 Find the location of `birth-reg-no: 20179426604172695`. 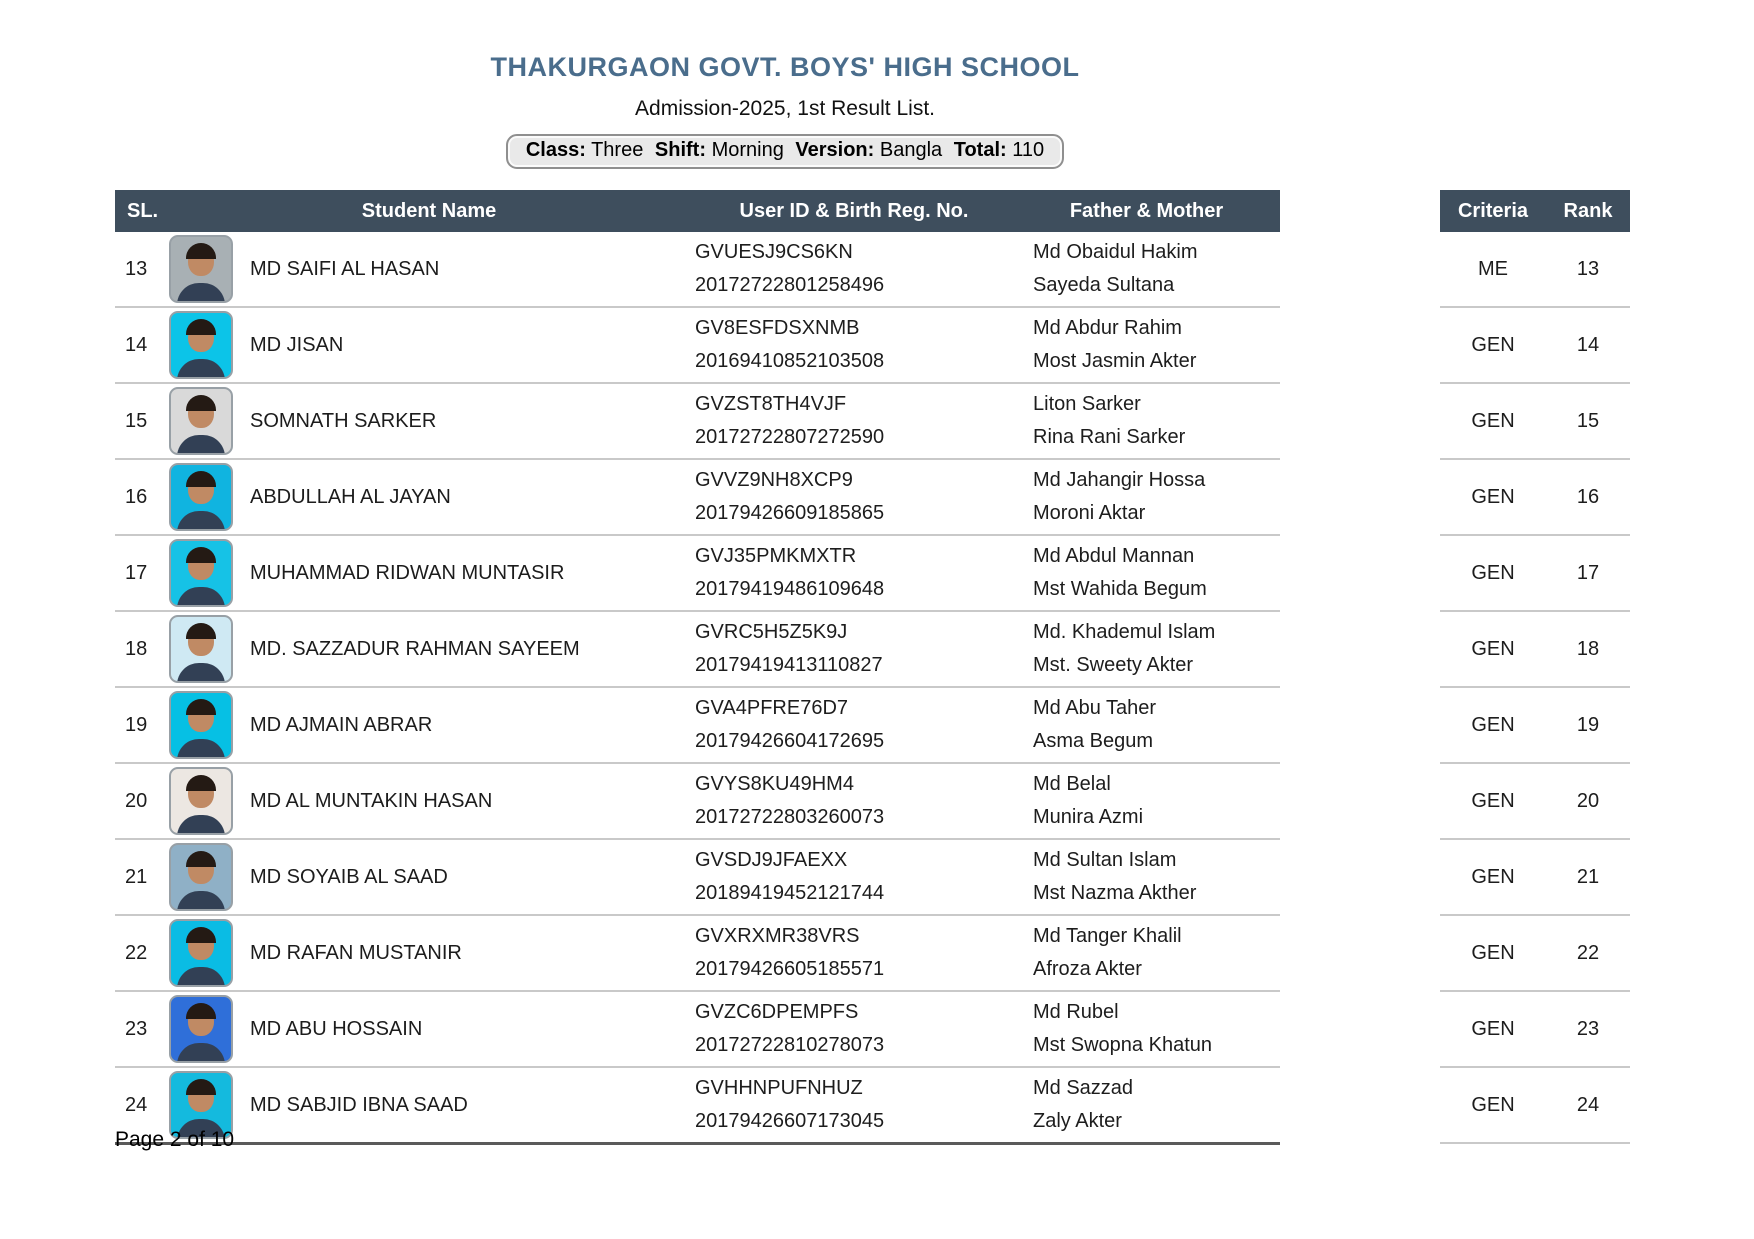

birth-reg-no: 20179426604172695 is located at coordinates (790, 741).